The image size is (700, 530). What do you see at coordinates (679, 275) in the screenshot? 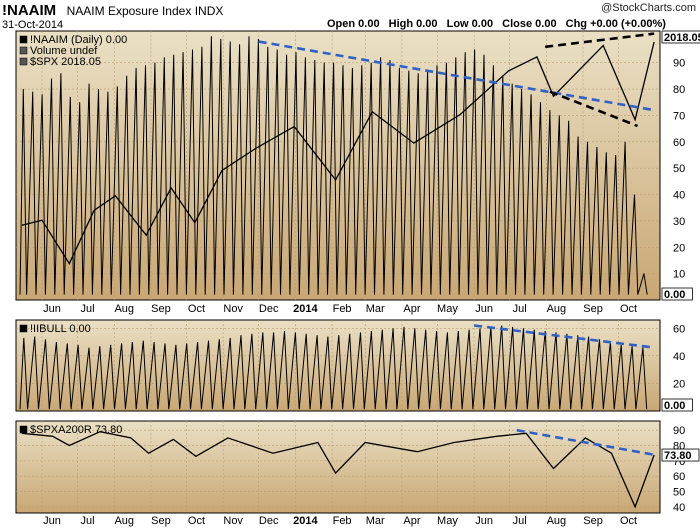
I see `y-tick-label: 10` at bounding box center [679, 275].